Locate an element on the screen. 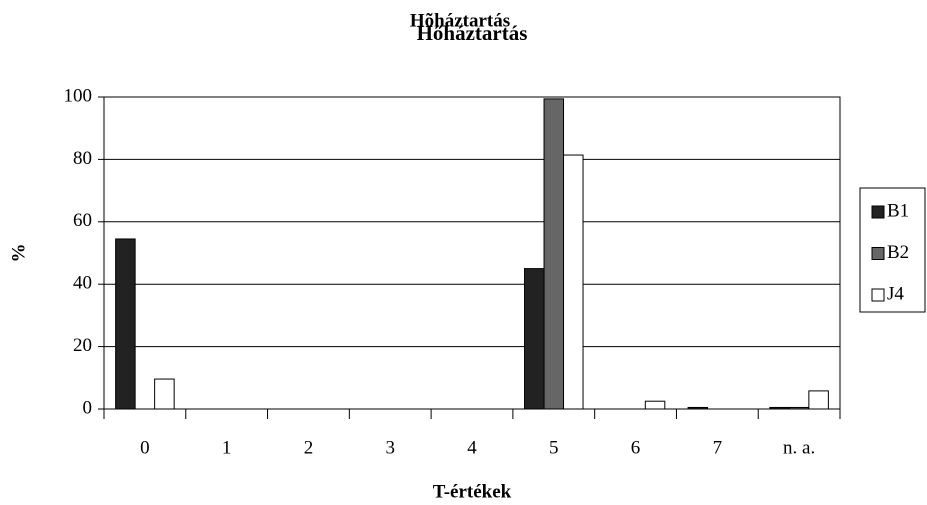  x-axis-label: T-értékek is located at coordinates (472, 491).